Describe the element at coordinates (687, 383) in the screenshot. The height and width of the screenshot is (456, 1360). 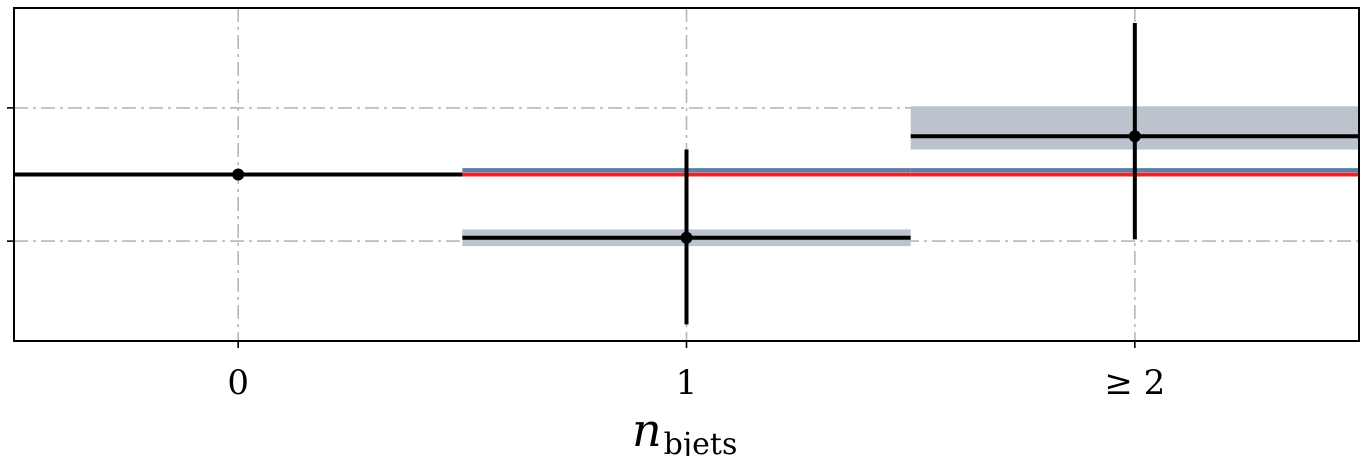
I see `x-tick-label: 1` at that location.